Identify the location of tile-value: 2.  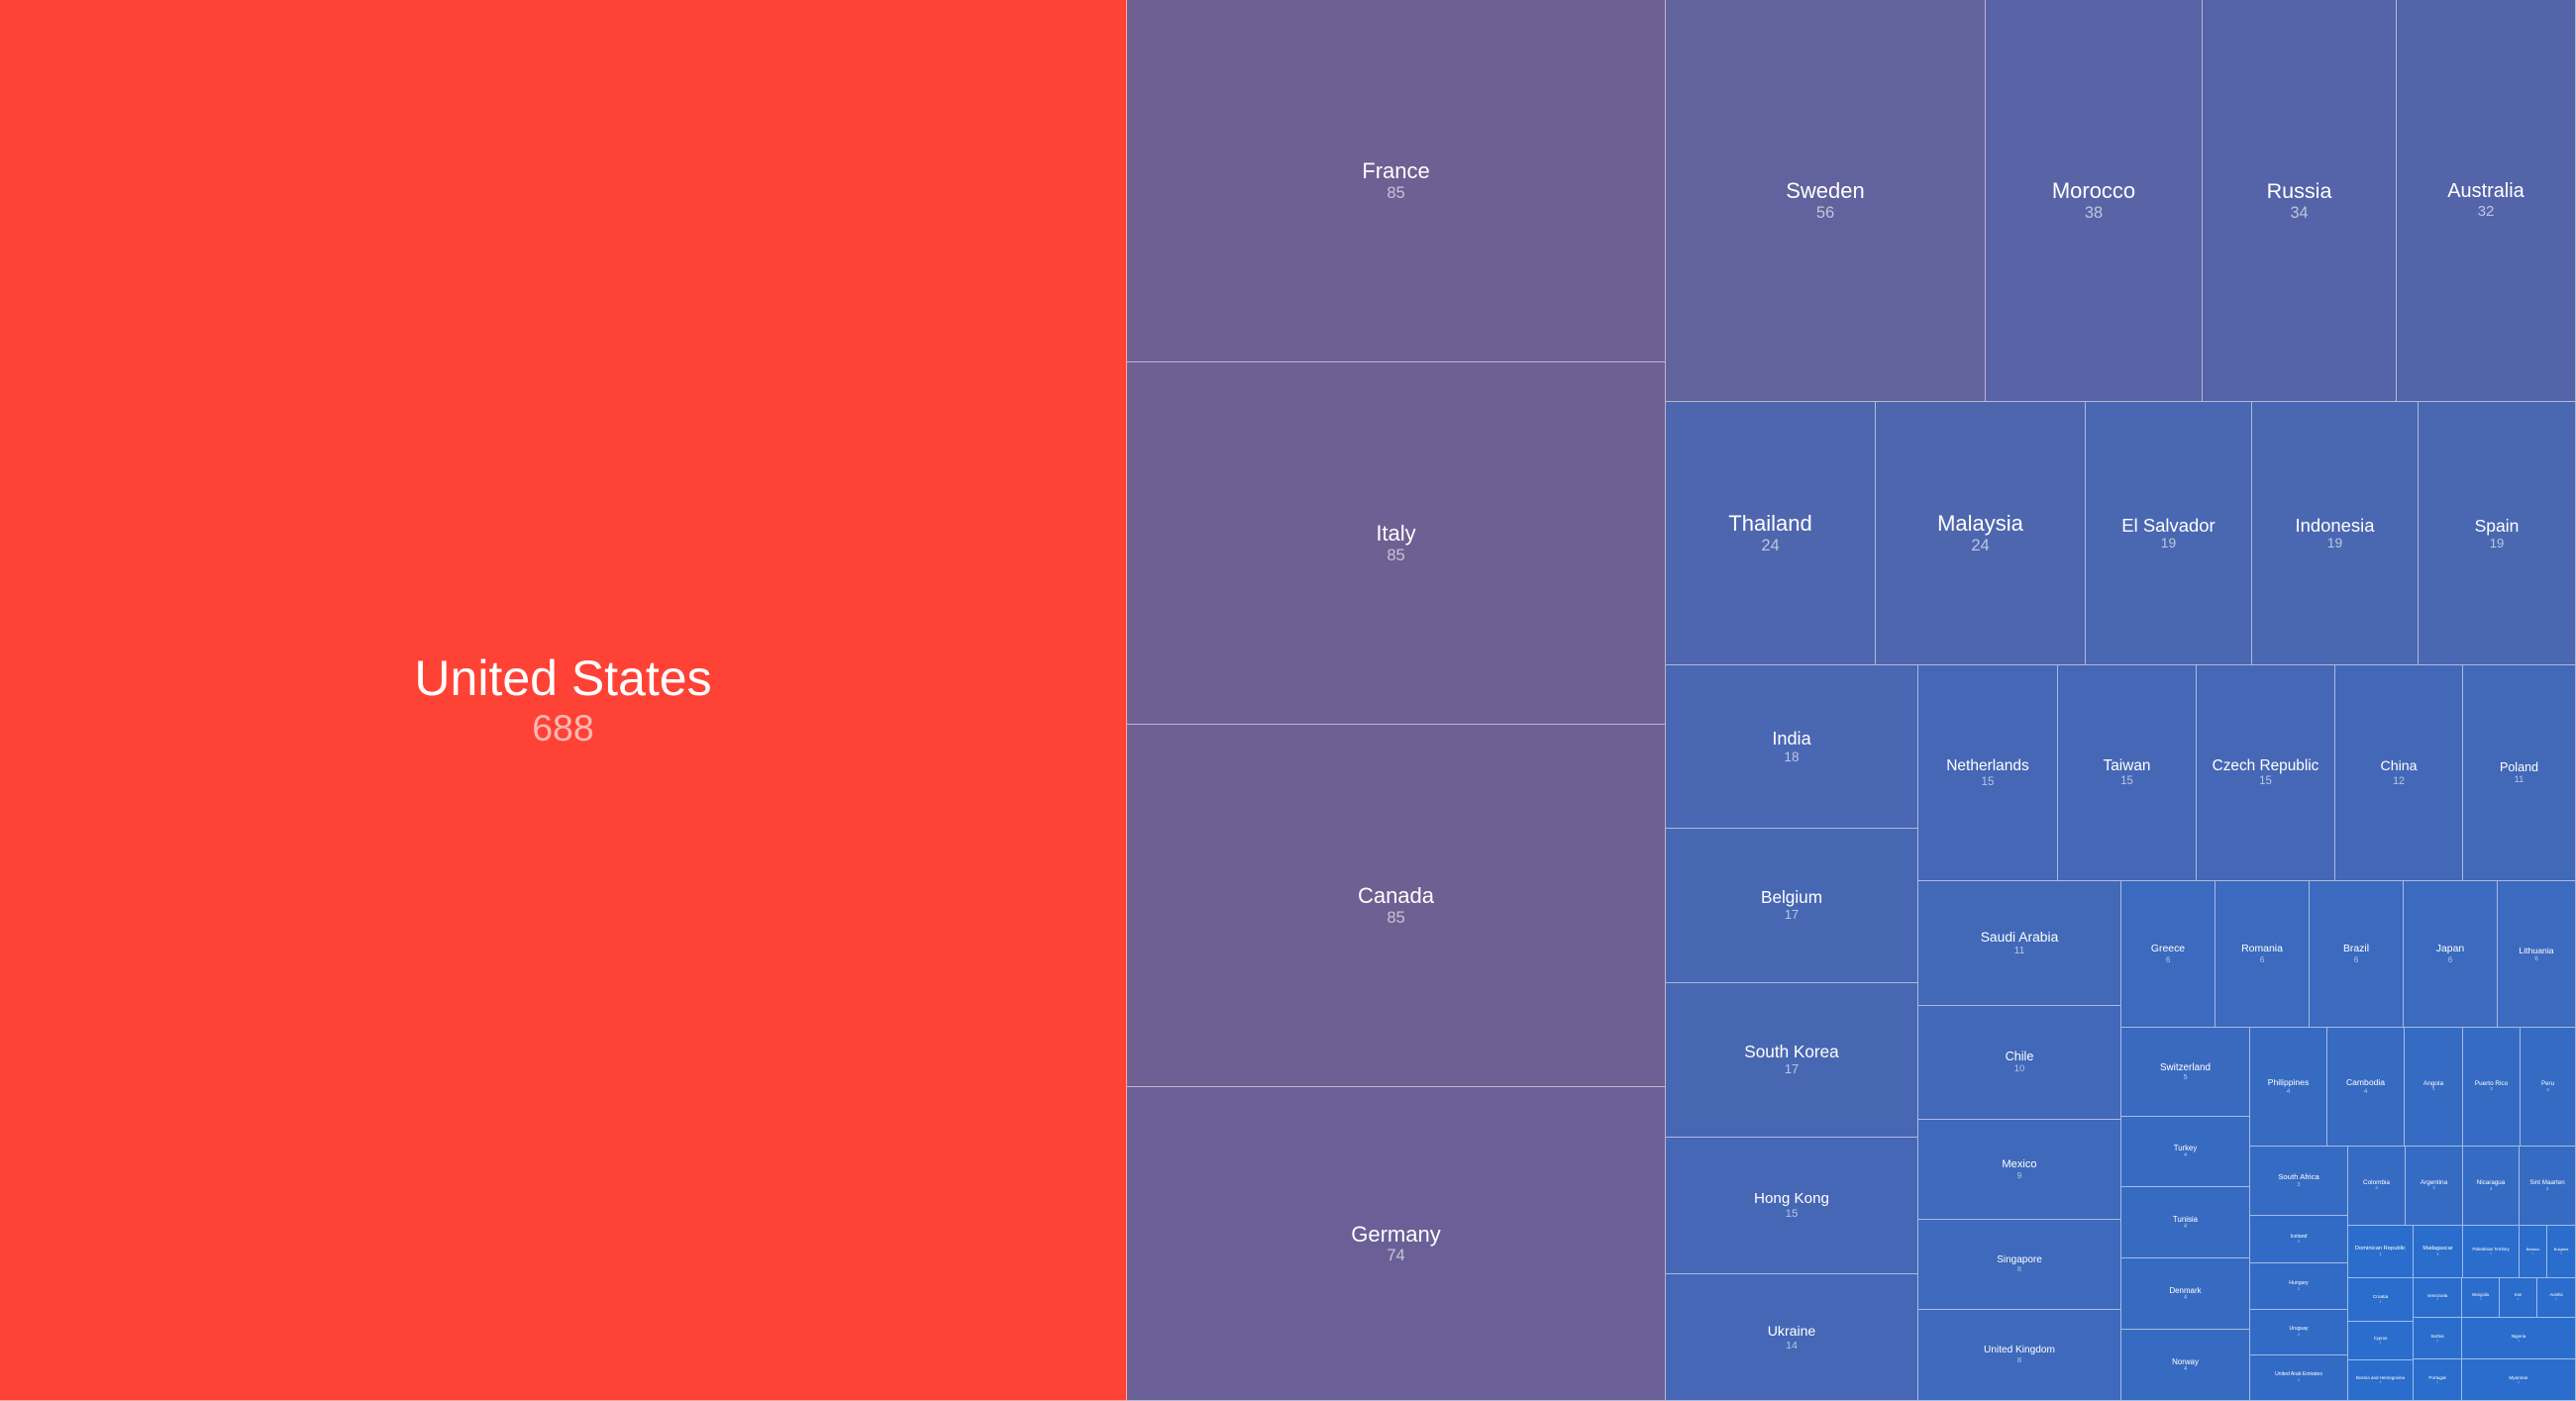
(2299, 1335).